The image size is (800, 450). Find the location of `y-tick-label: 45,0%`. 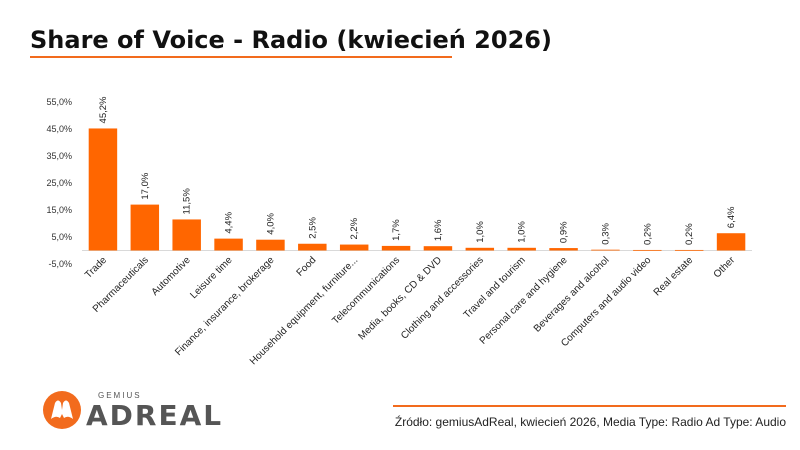

y-tick-label: 45,0% is located at coordinates (59, 129).